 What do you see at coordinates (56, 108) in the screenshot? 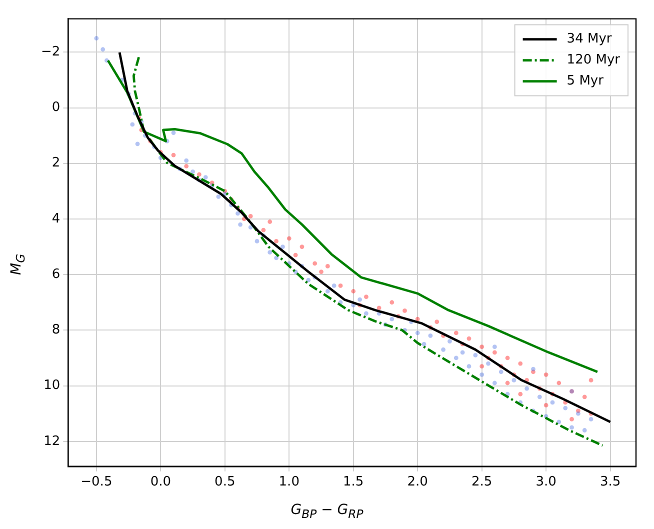
I see `y-tick-label: 0` at bounding box center [56, 108].